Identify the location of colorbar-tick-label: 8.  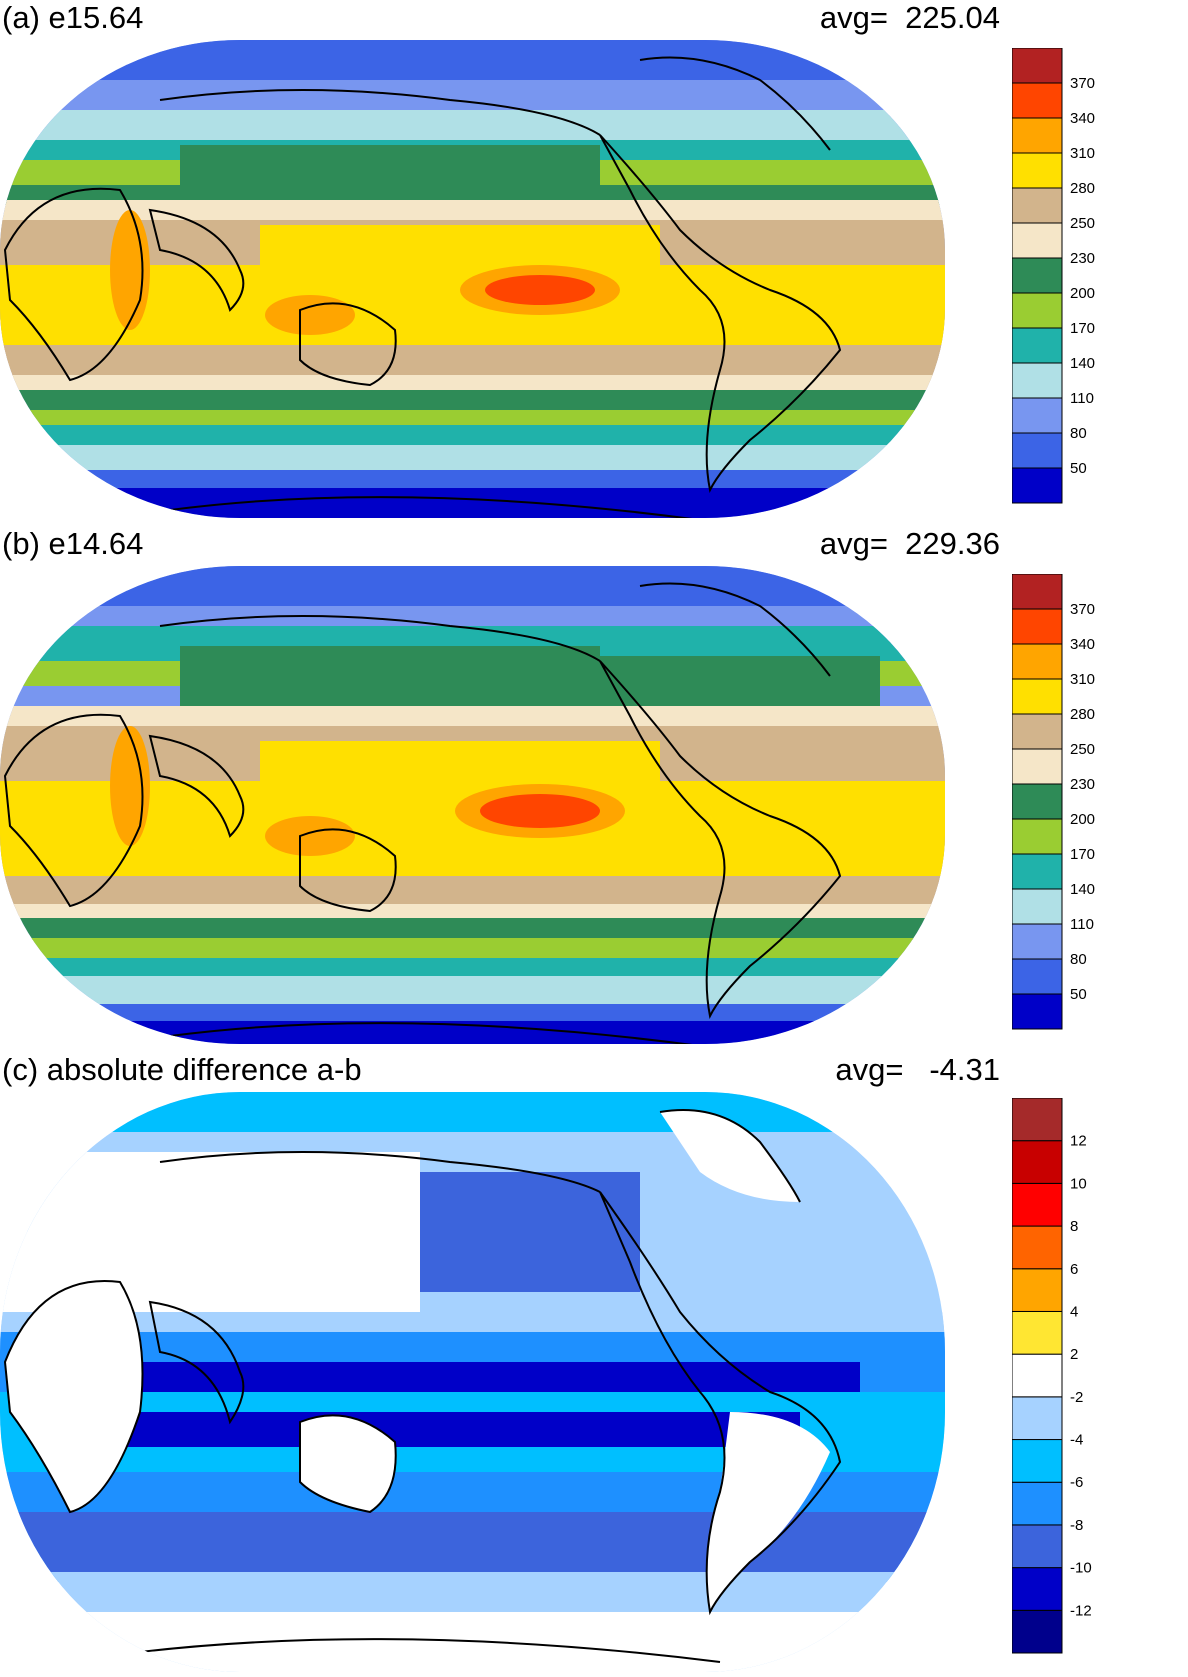
(1074, 1226).